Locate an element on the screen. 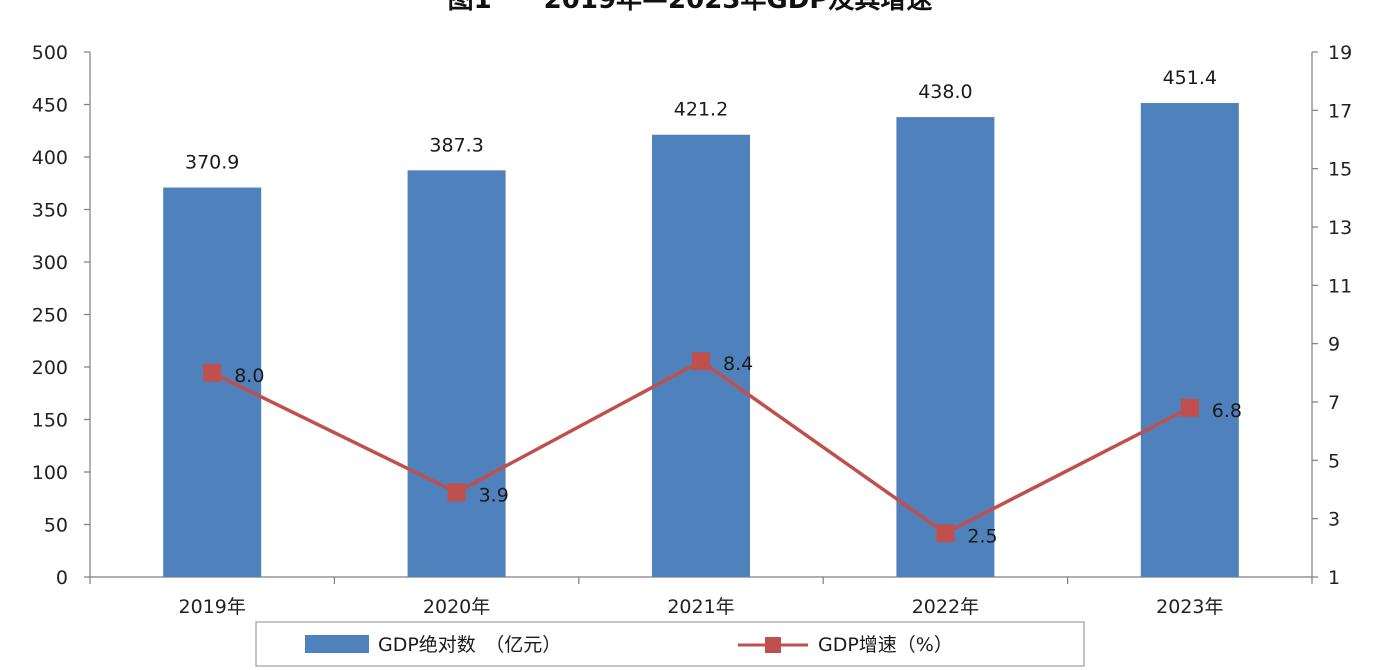 This screenshot has height=670, width=1381. gdp-bar-value-label: 438.0 is located at coordinates (945, 92).